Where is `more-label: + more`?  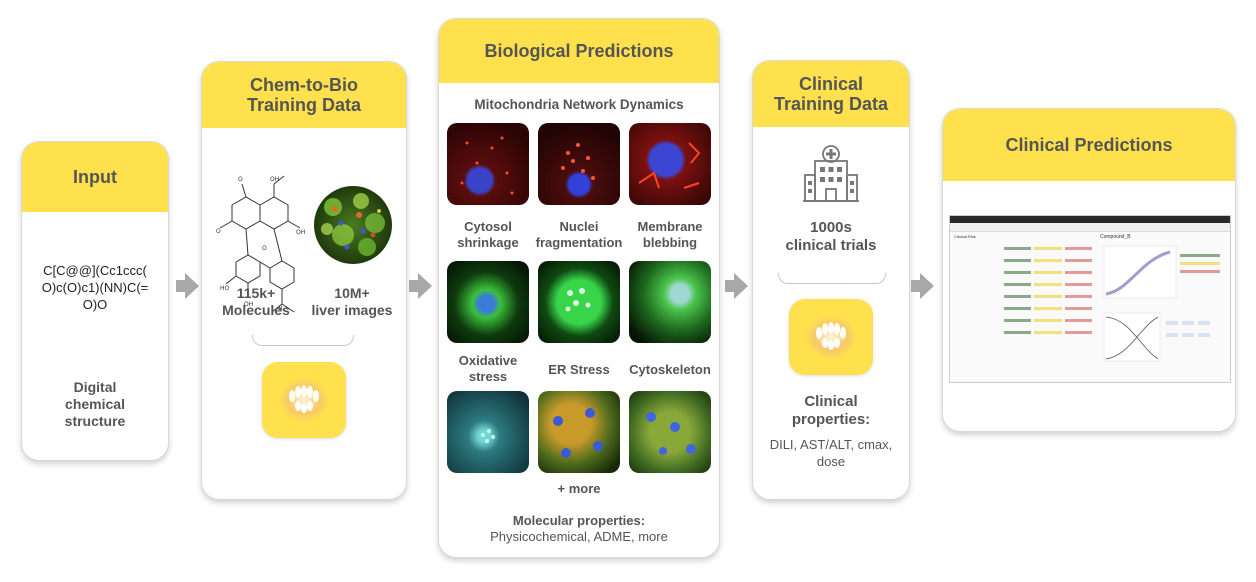
more-label: + more is located at coordinates (579, 488).